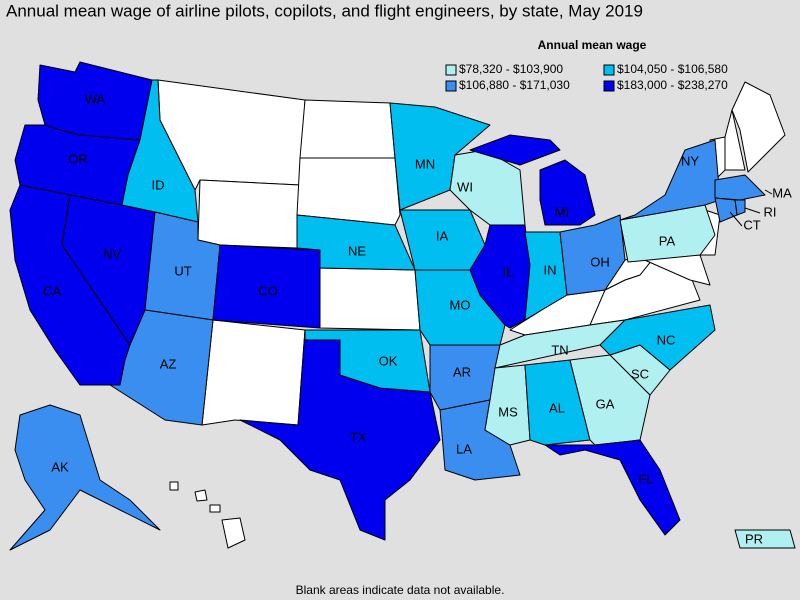  I want to click on state-label: NV, so click(112, 253).